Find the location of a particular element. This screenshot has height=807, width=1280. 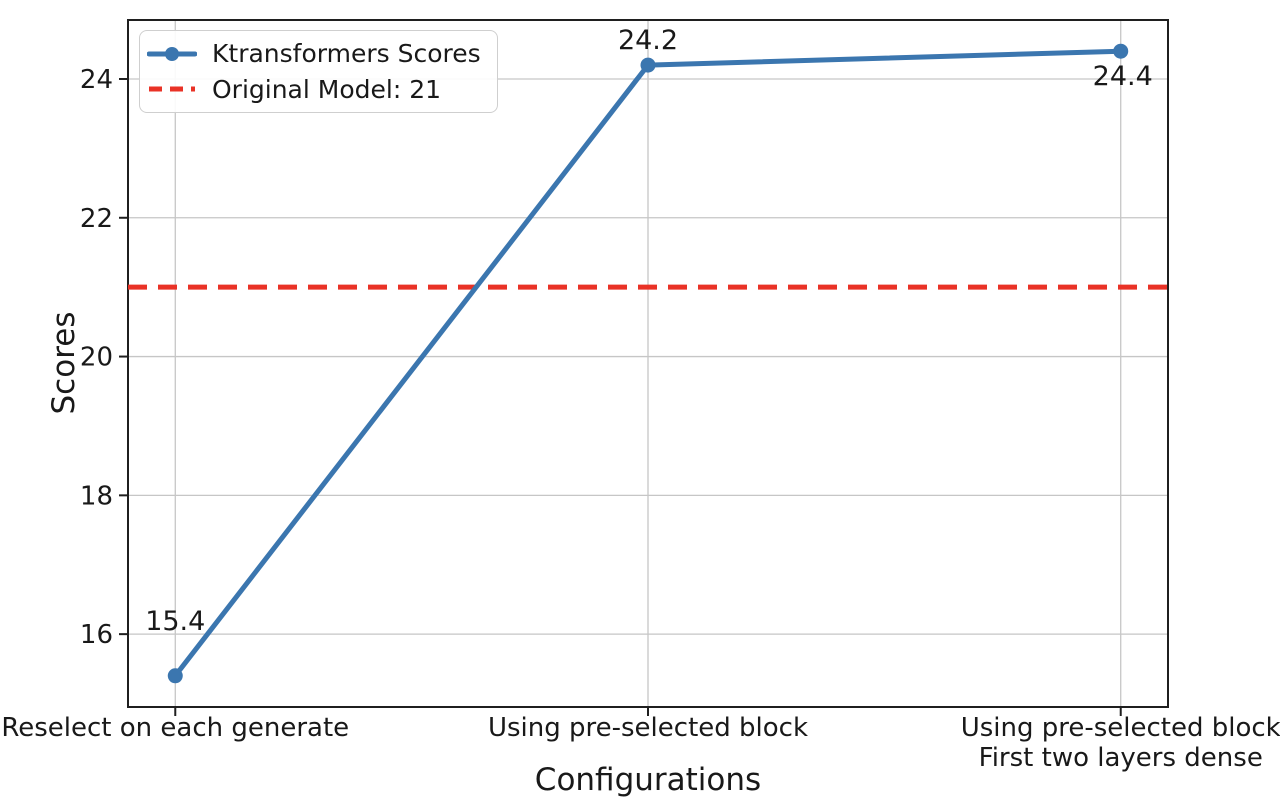

x-tick-label: First two layers dense is located at coordinates (1121, 758).